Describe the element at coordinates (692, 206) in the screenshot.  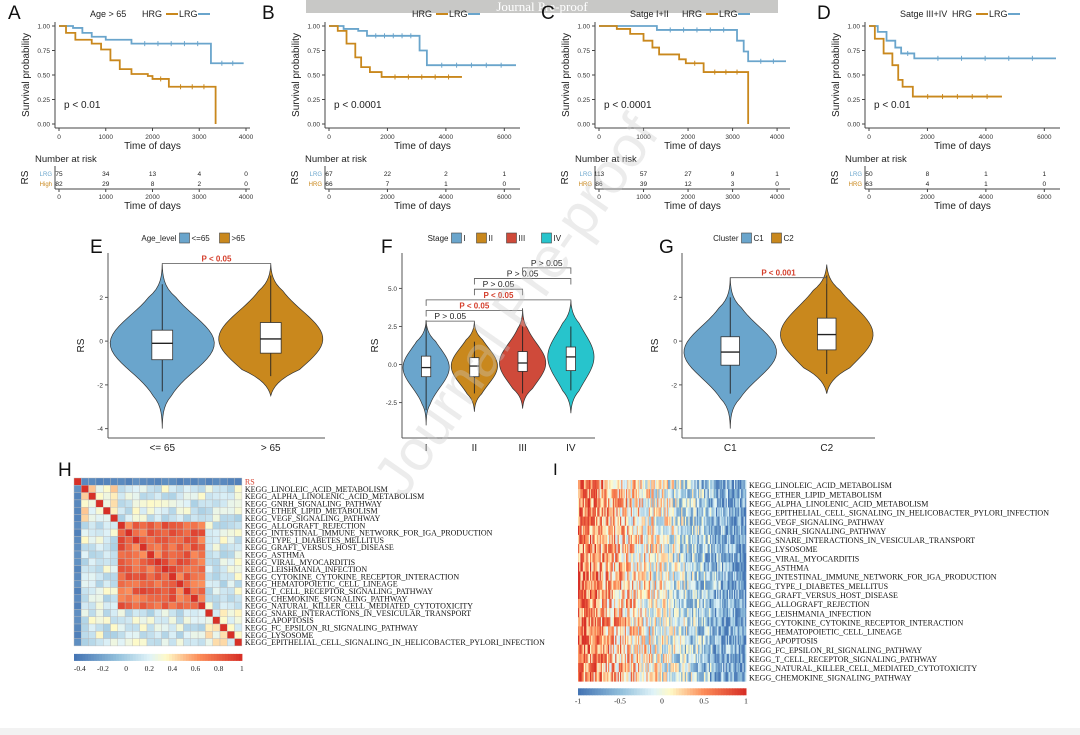
I see `risk-x-axis-label: Time of days` at that location.